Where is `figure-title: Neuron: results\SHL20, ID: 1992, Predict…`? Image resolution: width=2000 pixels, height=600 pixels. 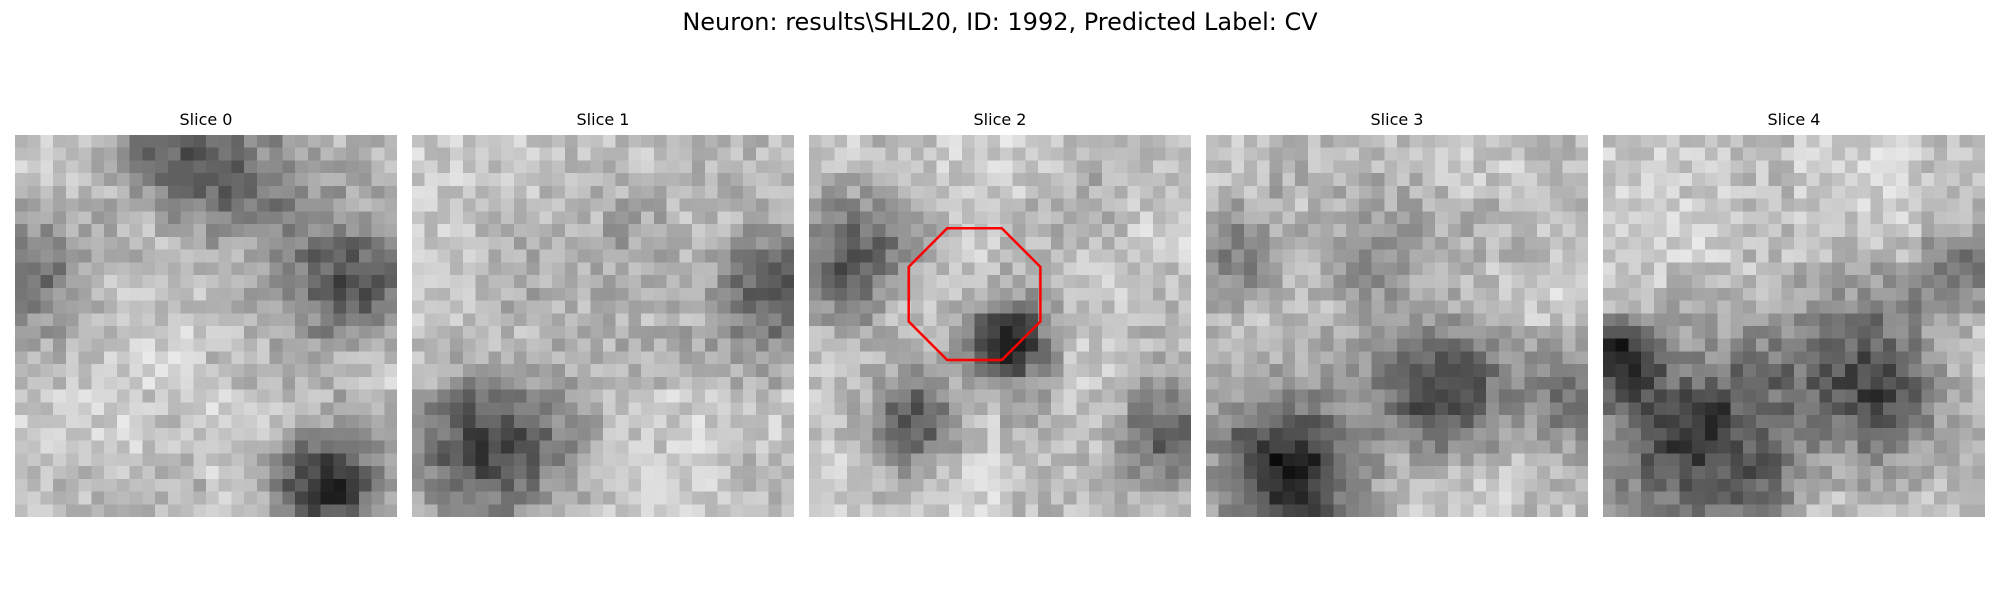 figure-title: Neuron: results\SHL20, ID: 1992, Predict… is located at coordinates (1000, 22).